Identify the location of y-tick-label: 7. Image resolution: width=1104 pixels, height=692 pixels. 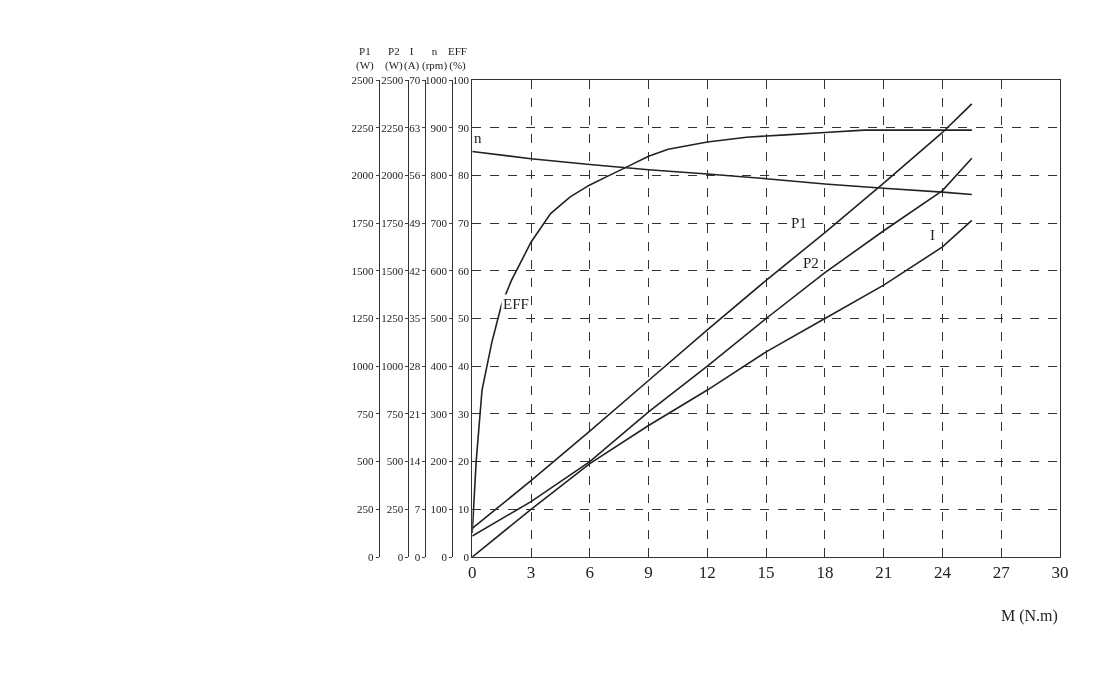
(417, 509).